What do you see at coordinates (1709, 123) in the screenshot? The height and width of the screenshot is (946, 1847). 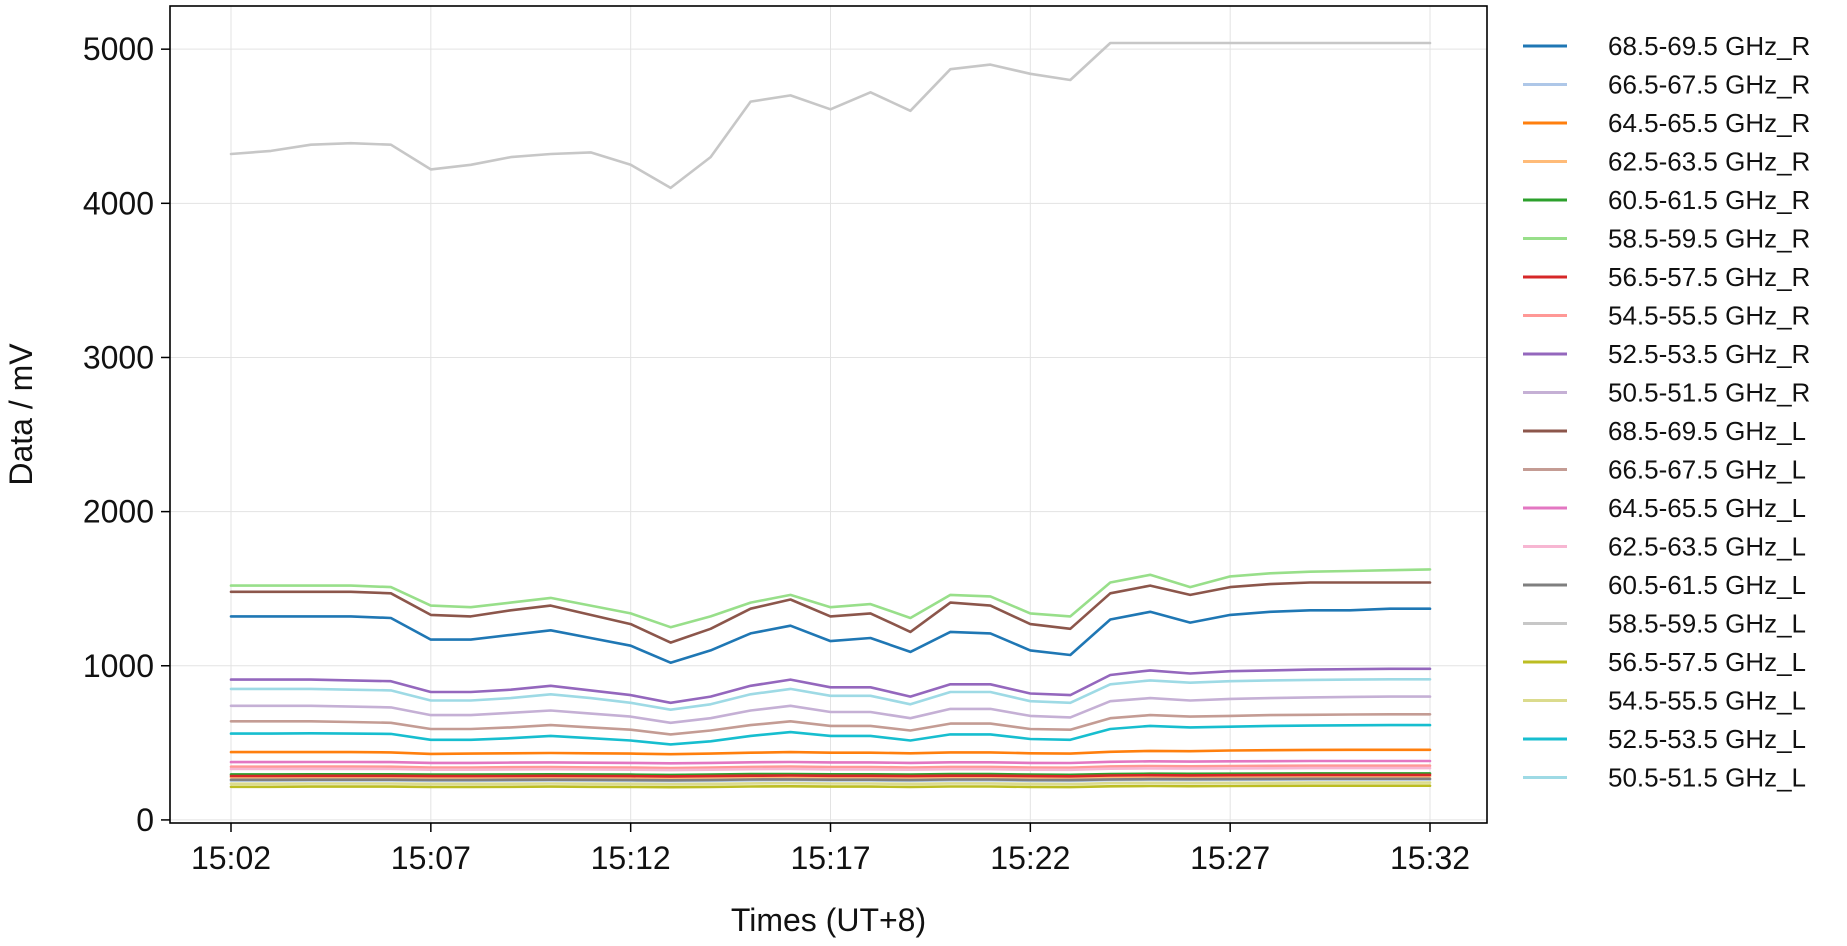 I see `legend-label: 64.5-65.5 GHz_R` at bounding box center [1709, 123].